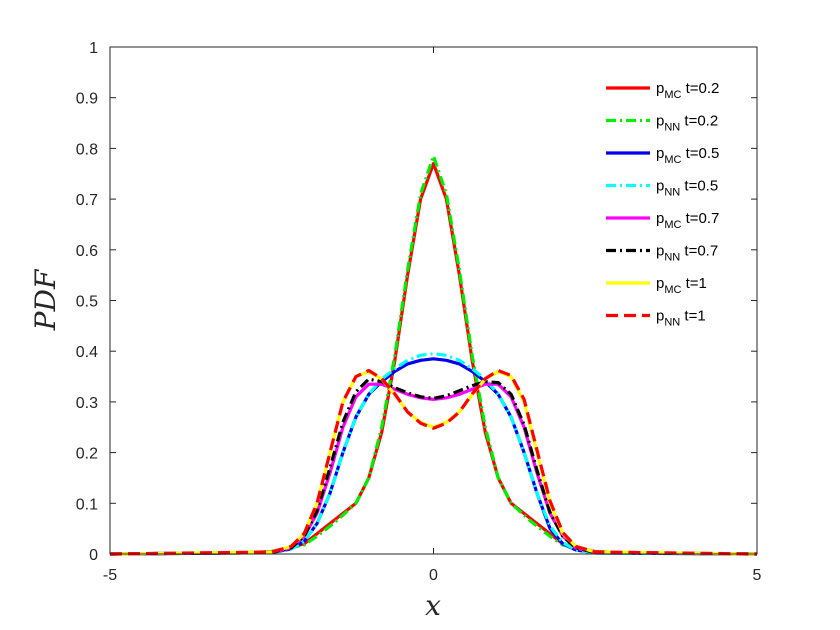 The width and height of the screenshot is (840, 630). Describe the element at coordinates (687, 123) in the screenshot. I see `legend-label-2: pNN t=0.2` at that location.